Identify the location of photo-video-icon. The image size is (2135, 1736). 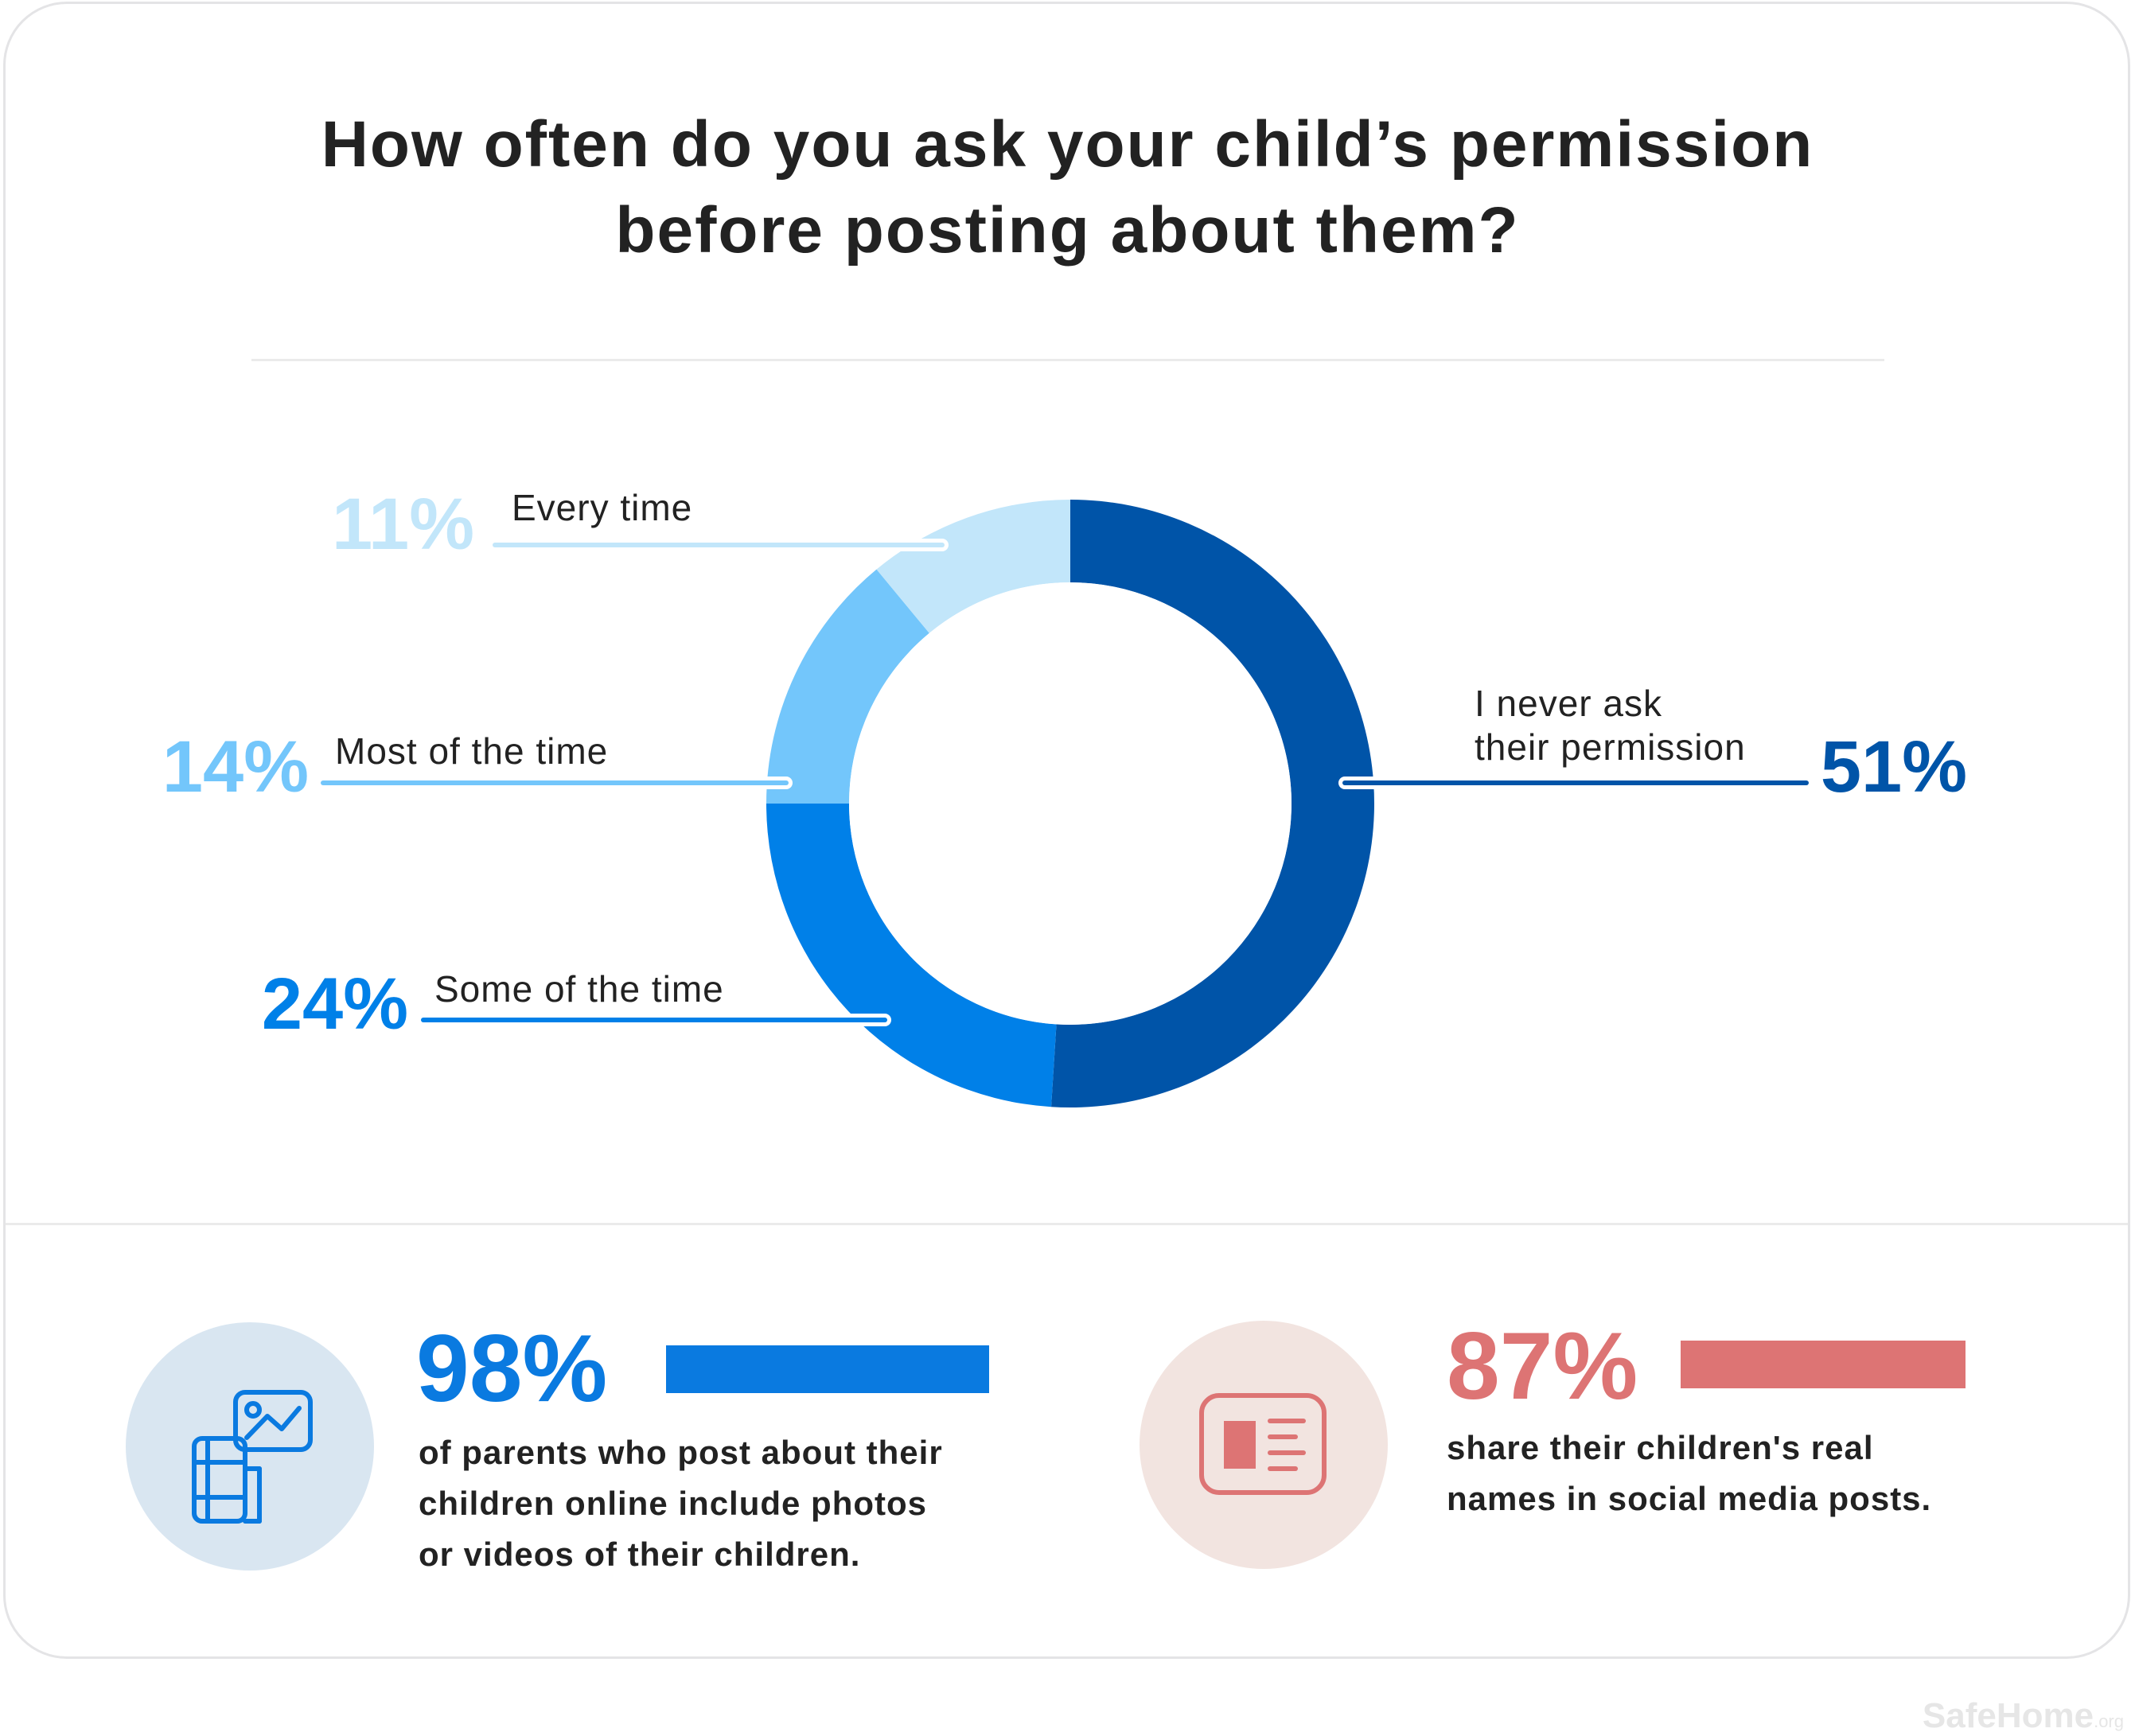
(253, 1457).